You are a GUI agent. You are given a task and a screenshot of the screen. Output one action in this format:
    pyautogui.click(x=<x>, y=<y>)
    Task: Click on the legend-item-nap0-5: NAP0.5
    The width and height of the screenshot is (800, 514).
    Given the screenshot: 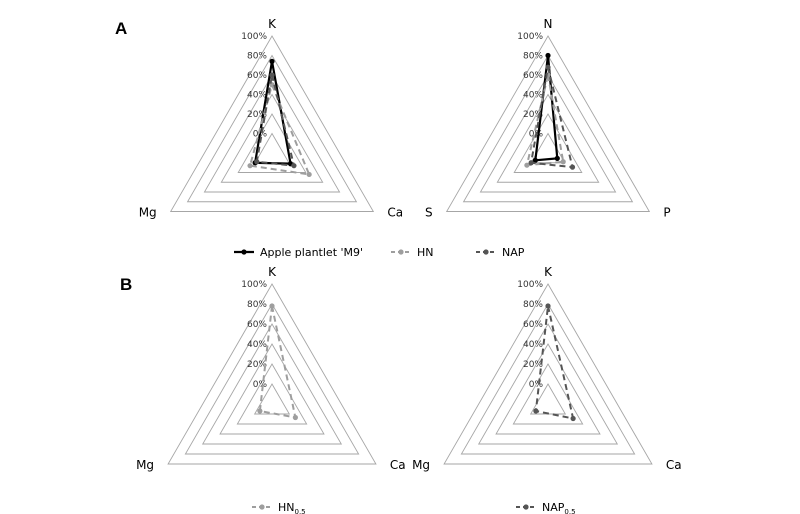 What is the action you would take?
    pyautogui.click(x=546, y=507)
    